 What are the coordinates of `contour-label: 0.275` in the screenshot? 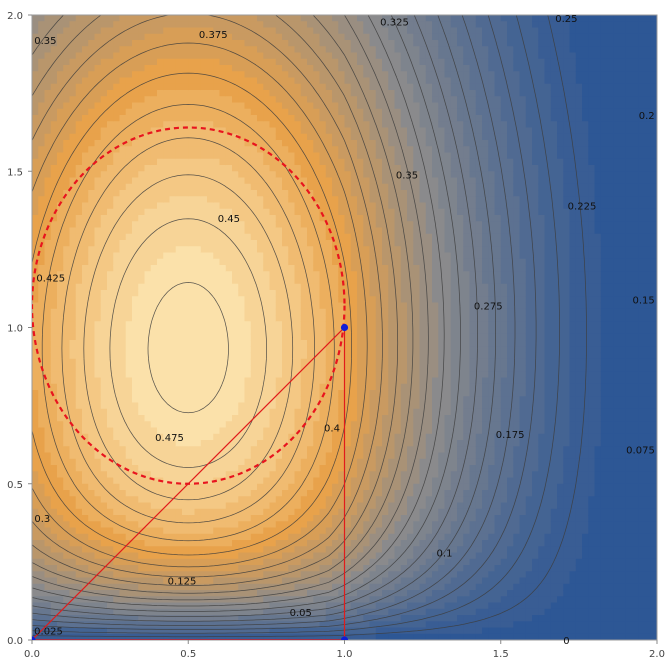 It's located at (488, 307).